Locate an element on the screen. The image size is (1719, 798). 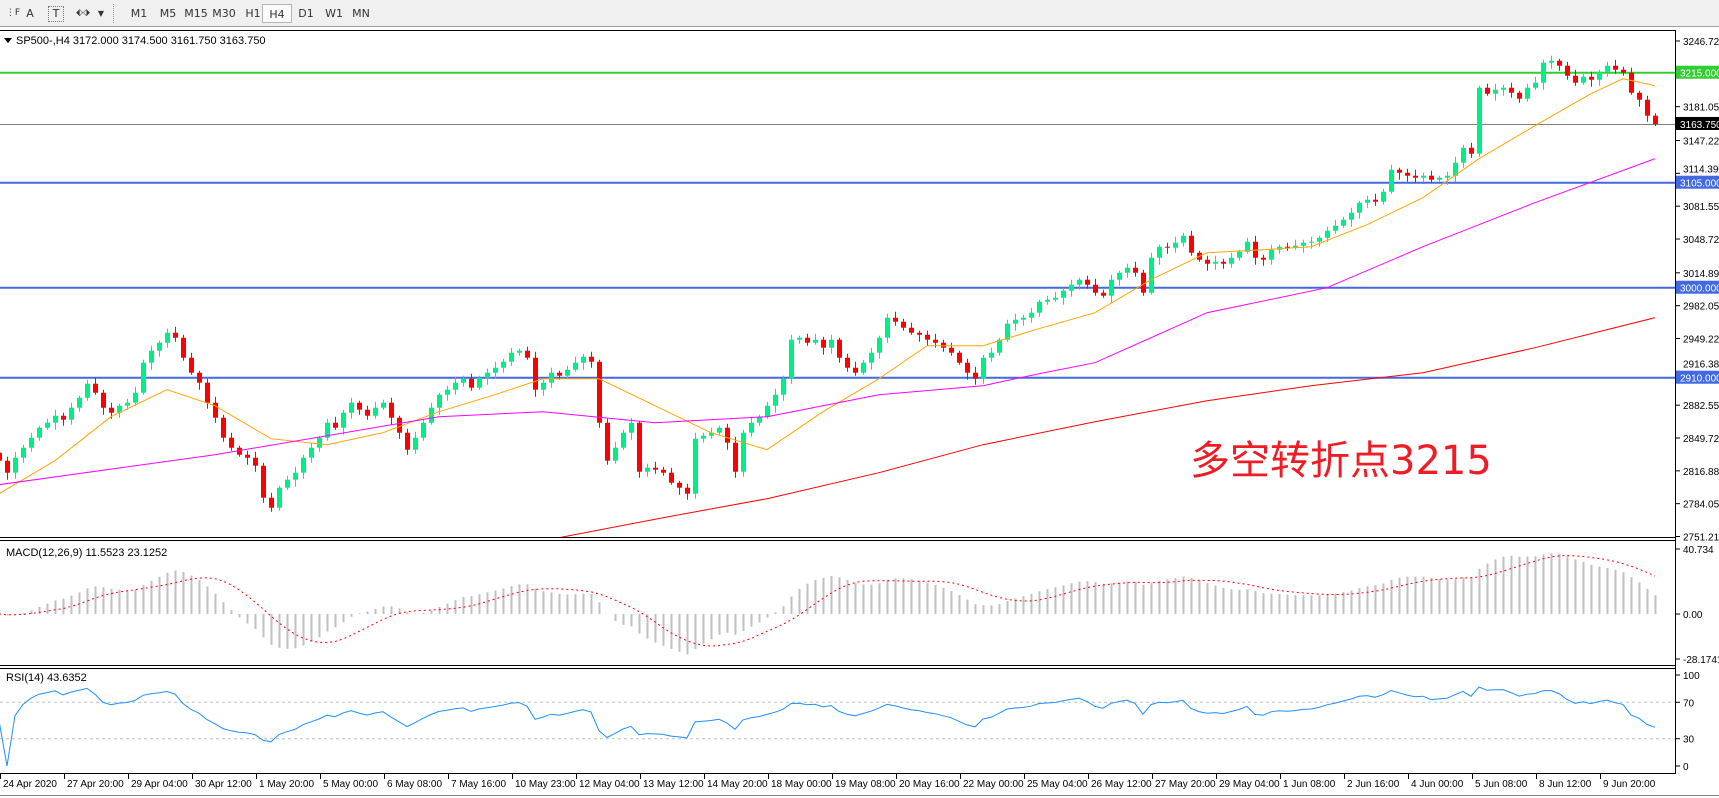
price-tick-label: 2982.055 is located at coordinates (1701, 307).